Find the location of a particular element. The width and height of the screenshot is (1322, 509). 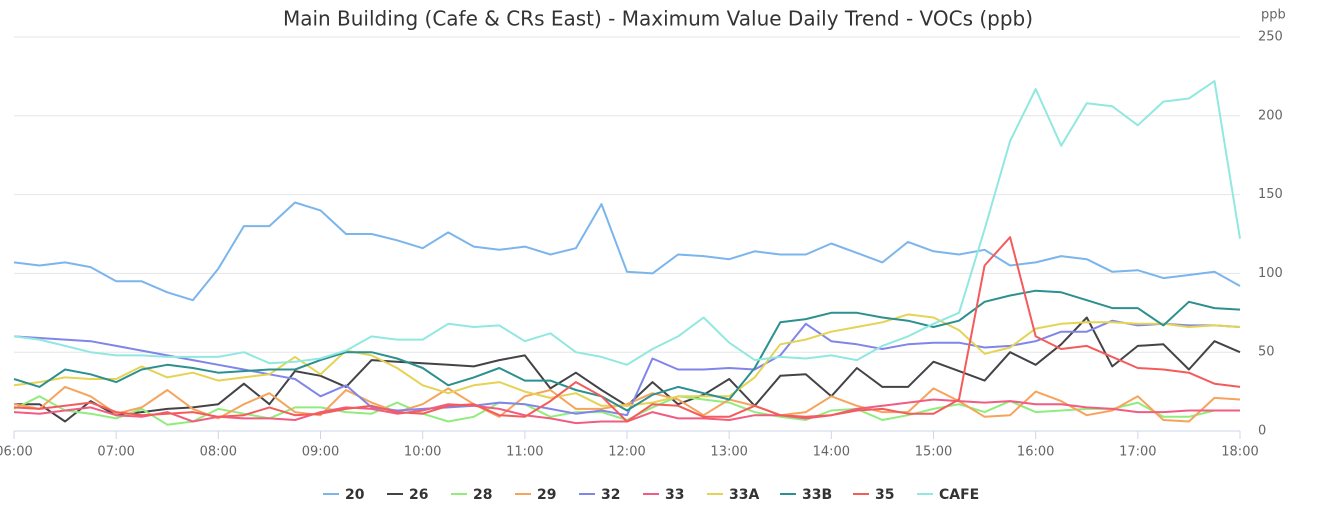

x-tick-label: 15:00 is located at coordinates (933, 452).